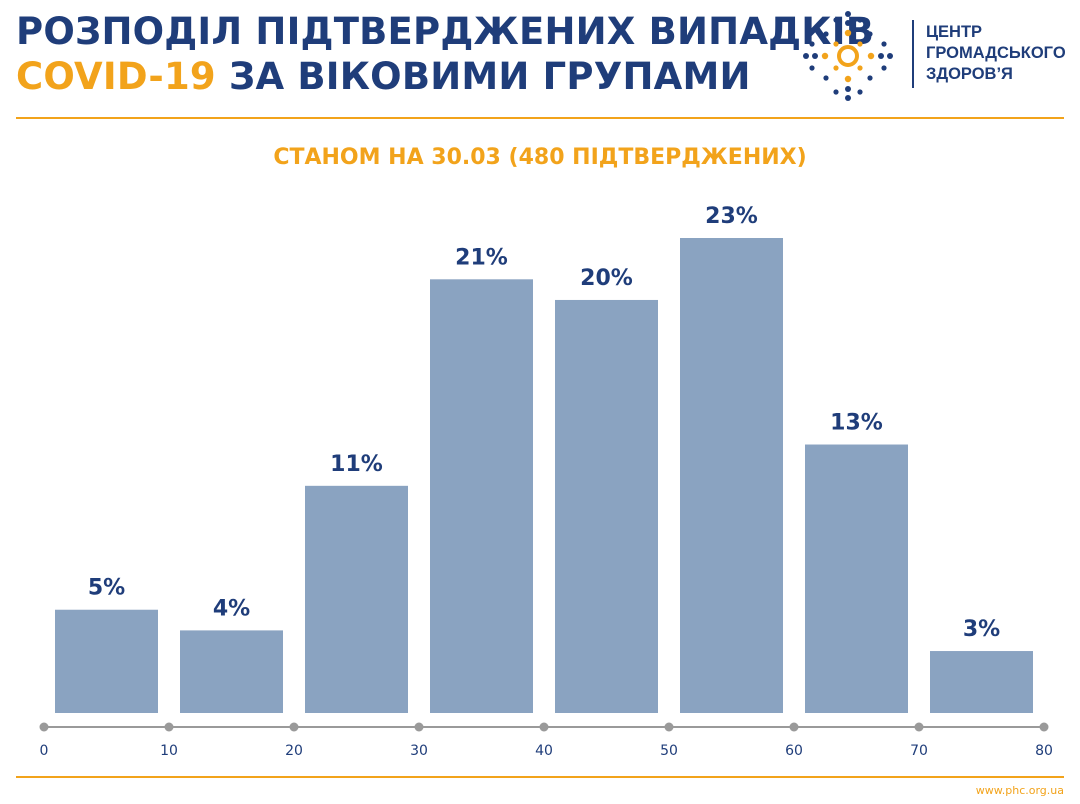  I want to click on organization-name: ЦЕНТР ГРОМАДСЬКОГО ЗДОРОВ’Я, so click(996, 53).